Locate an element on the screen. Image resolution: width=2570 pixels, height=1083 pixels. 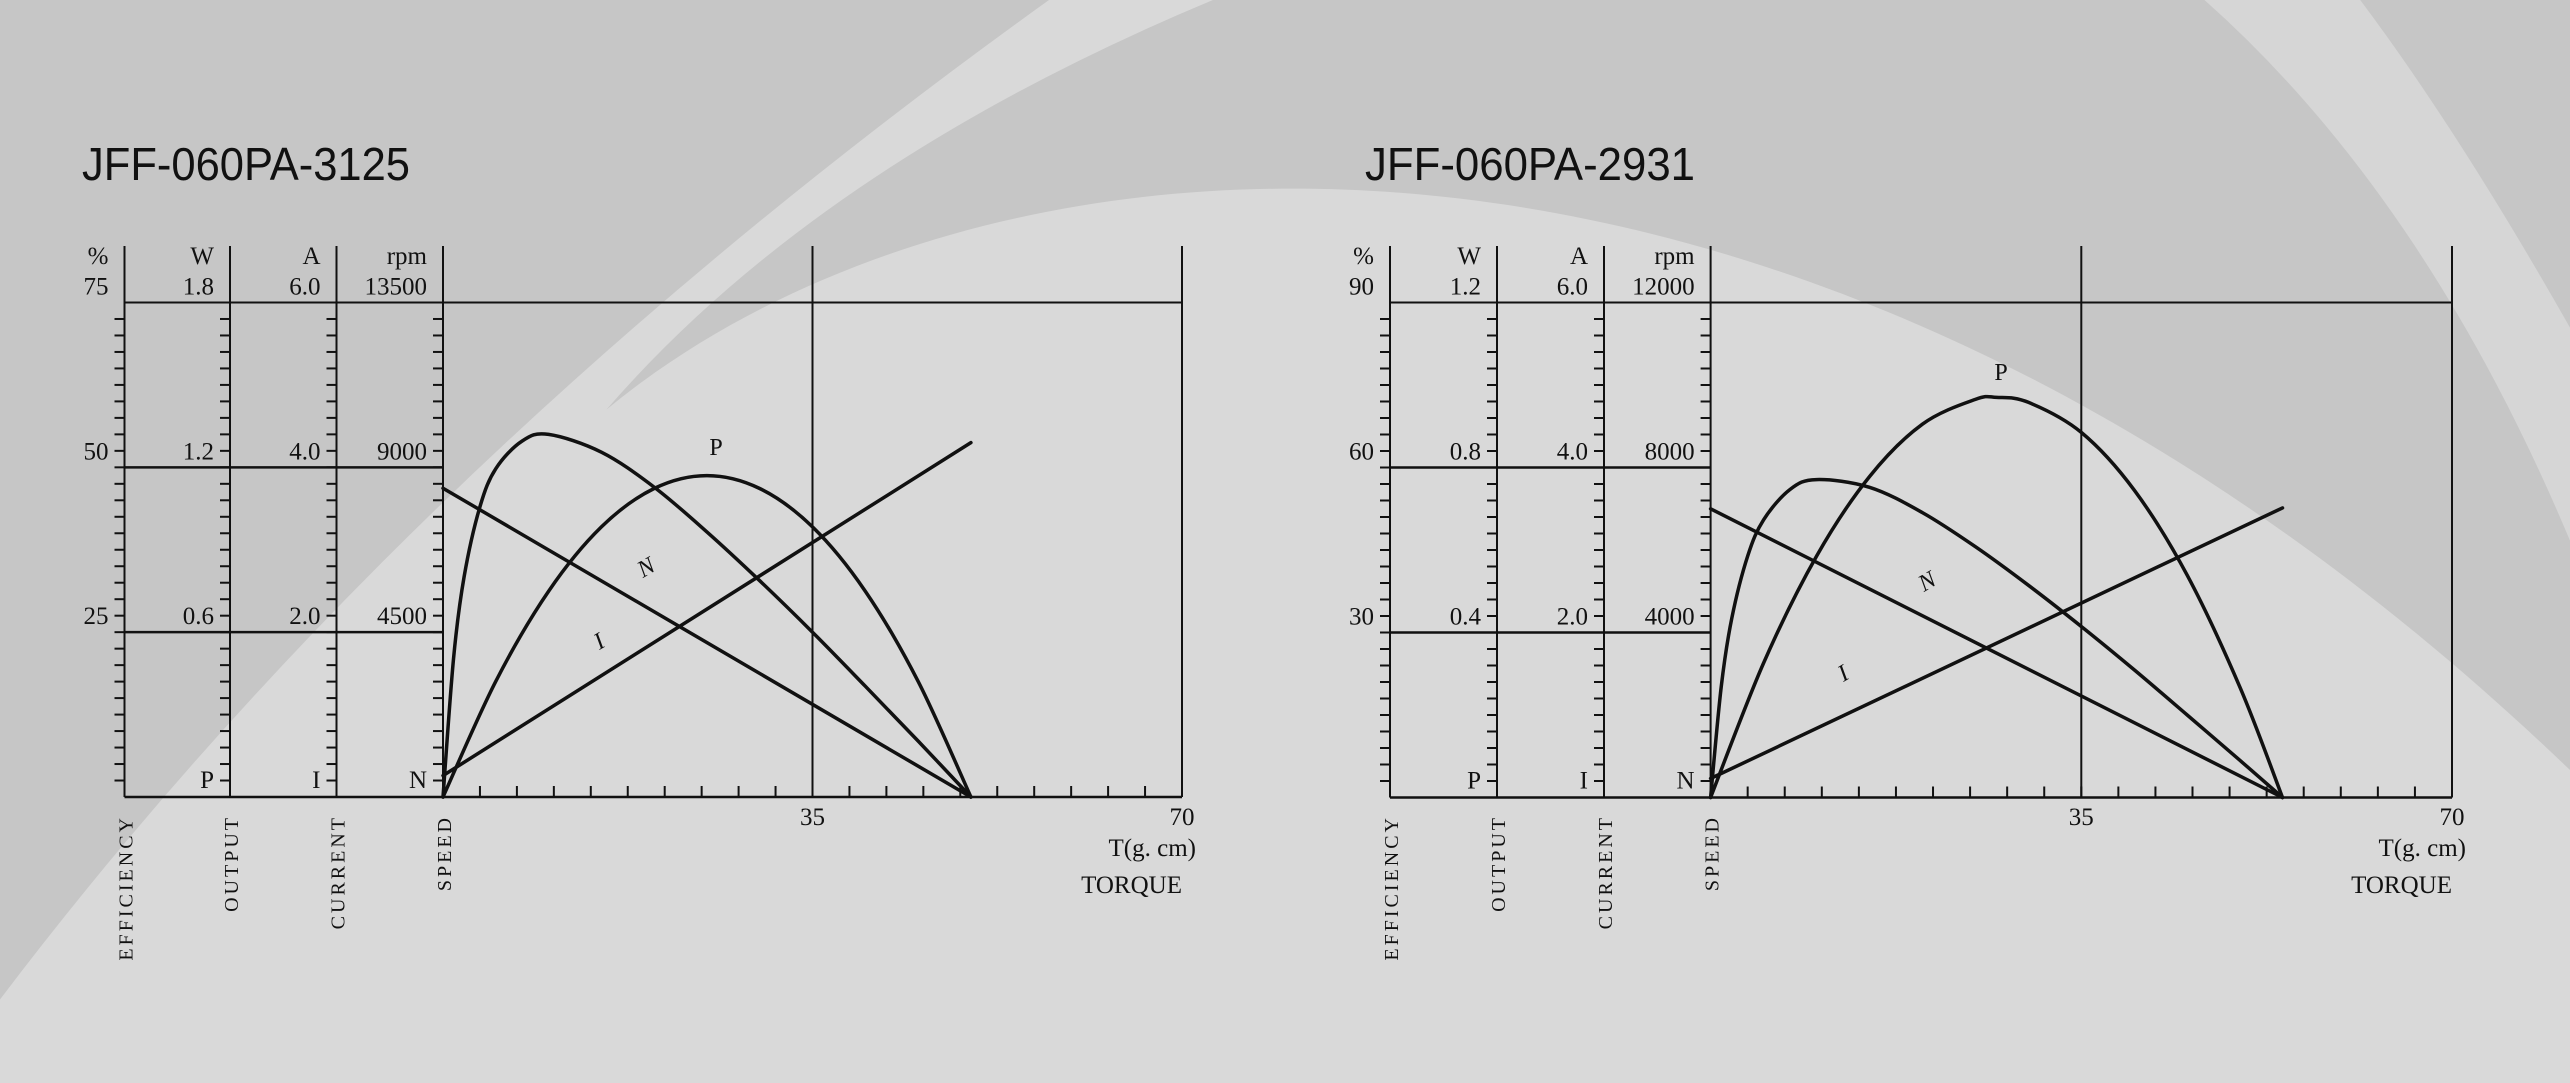
chart-title: JFF-060PA-3125 is located at coordinates (246, 164).